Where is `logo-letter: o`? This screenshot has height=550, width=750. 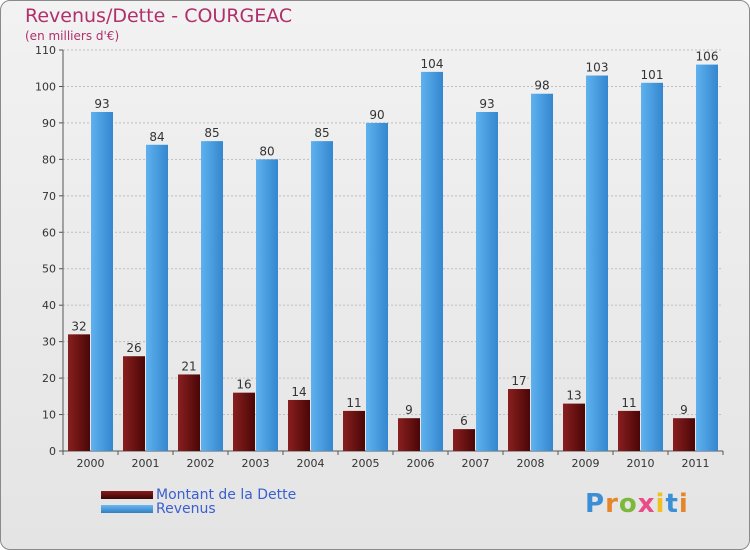 logo-letter: o is located at coordinates (628, 504).